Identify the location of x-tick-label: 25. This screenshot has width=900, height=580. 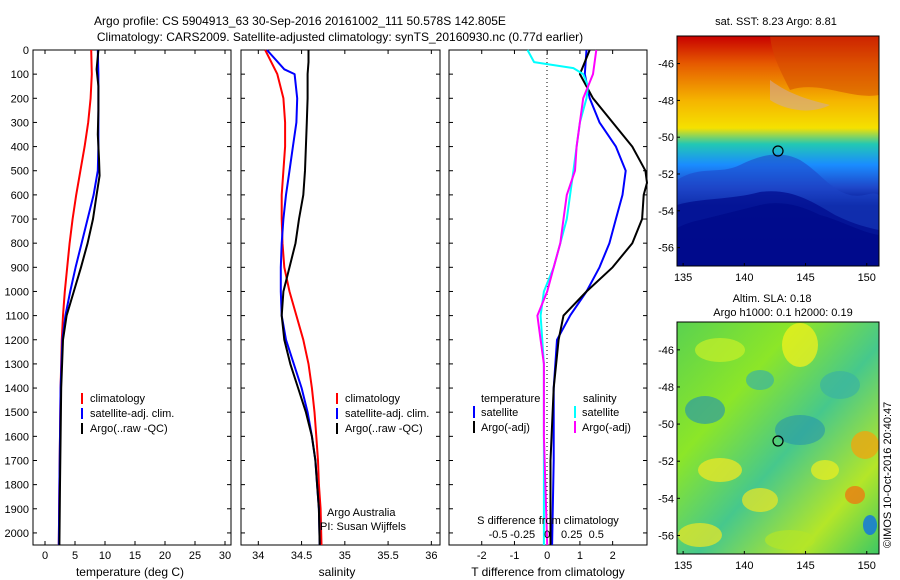
(195, 556).